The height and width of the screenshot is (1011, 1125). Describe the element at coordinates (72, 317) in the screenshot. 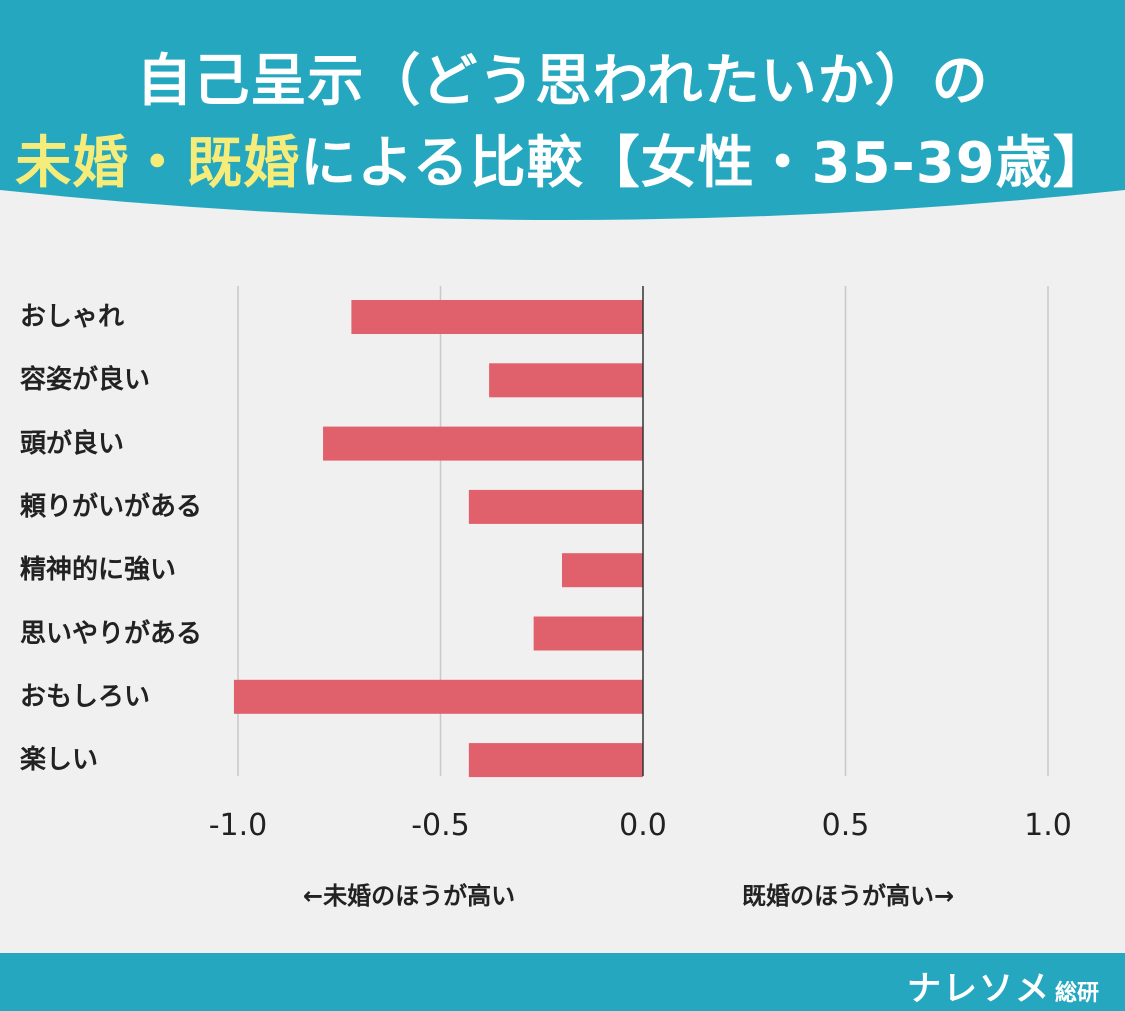

I see `category-label: おしゃれ` at that location.